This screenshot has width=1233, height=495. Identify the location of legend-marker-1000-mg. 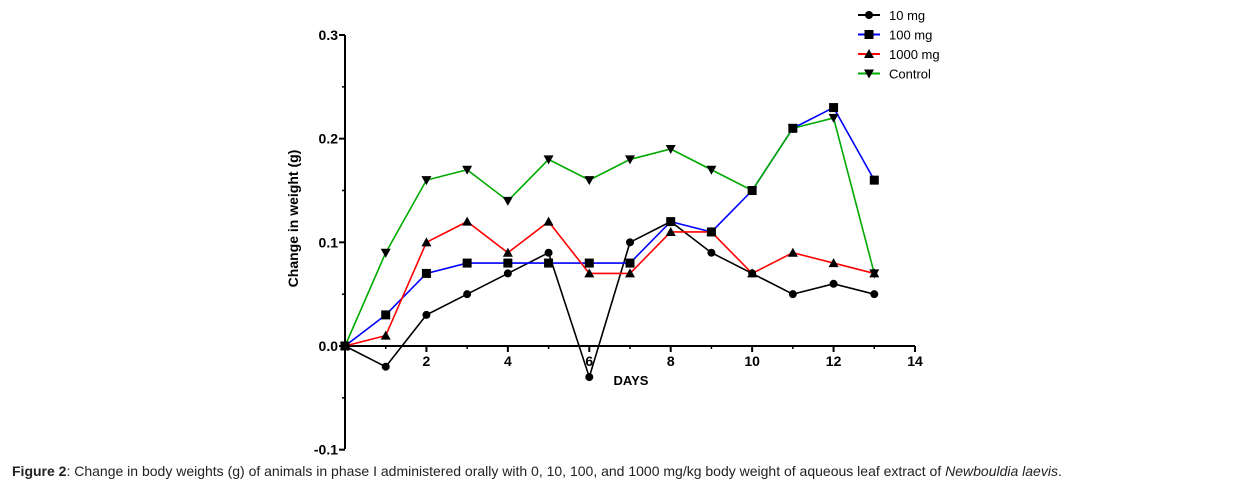
(869, 53).